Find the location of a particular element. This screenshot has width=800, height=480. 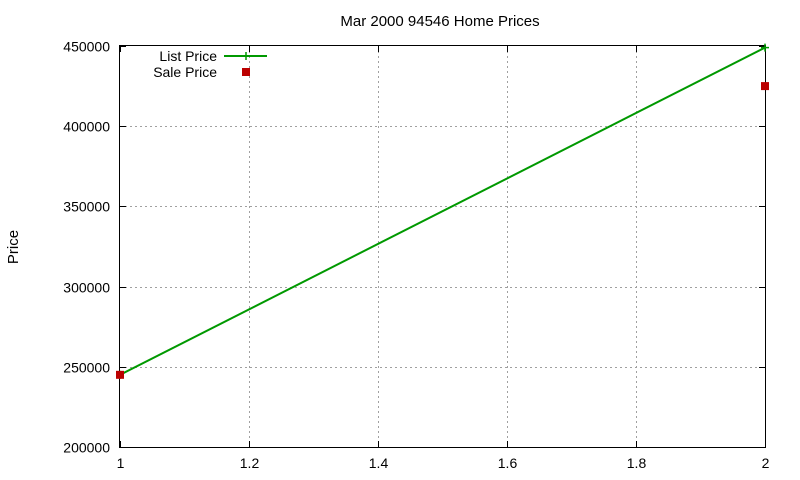

y-tick-label: 400000 is located at coordinates (86, 127).